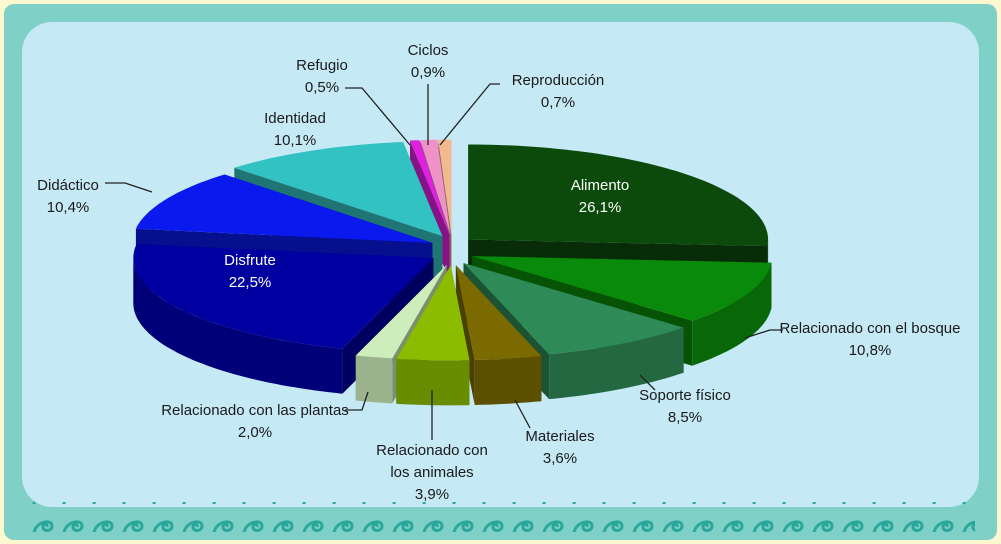 This screenshot has width=1001, height=544. I want to click on slice-label: Relacionado con el bosque 10,8%, so click(870, 340).